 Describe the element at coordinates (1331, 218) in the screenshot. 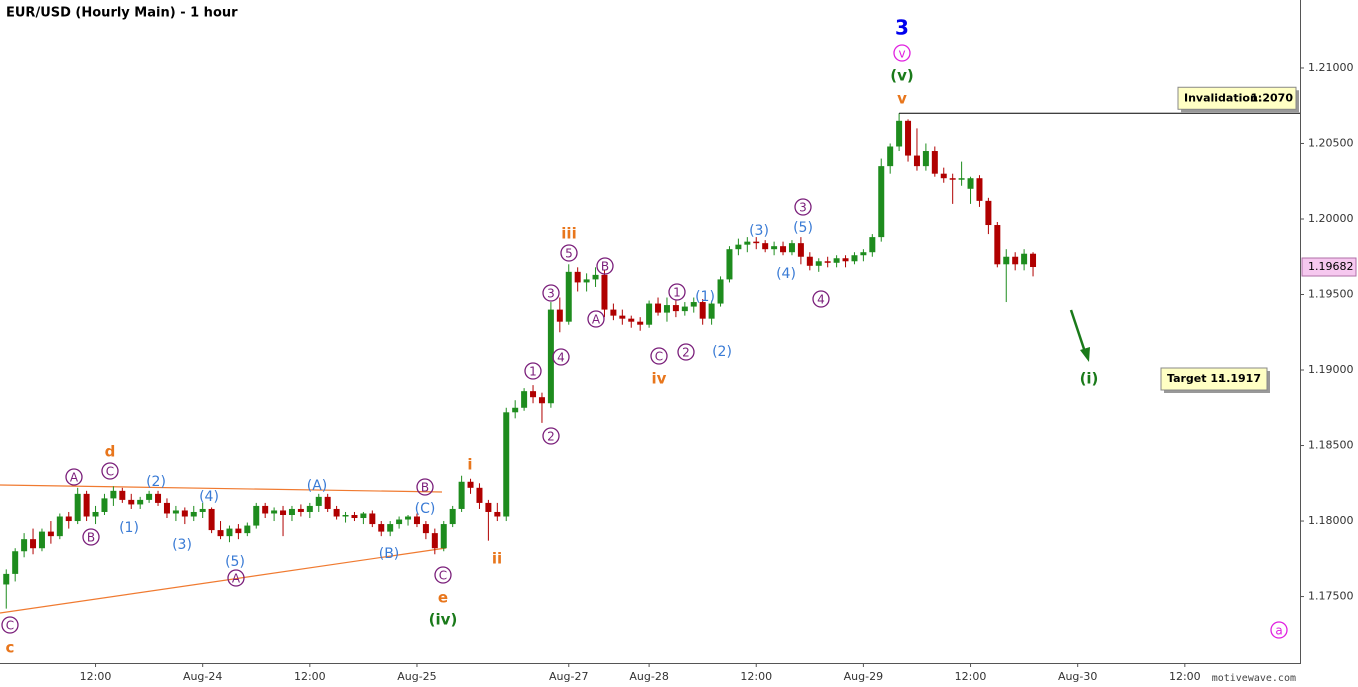

I see `y-tick-label: 1.20000` at that location.